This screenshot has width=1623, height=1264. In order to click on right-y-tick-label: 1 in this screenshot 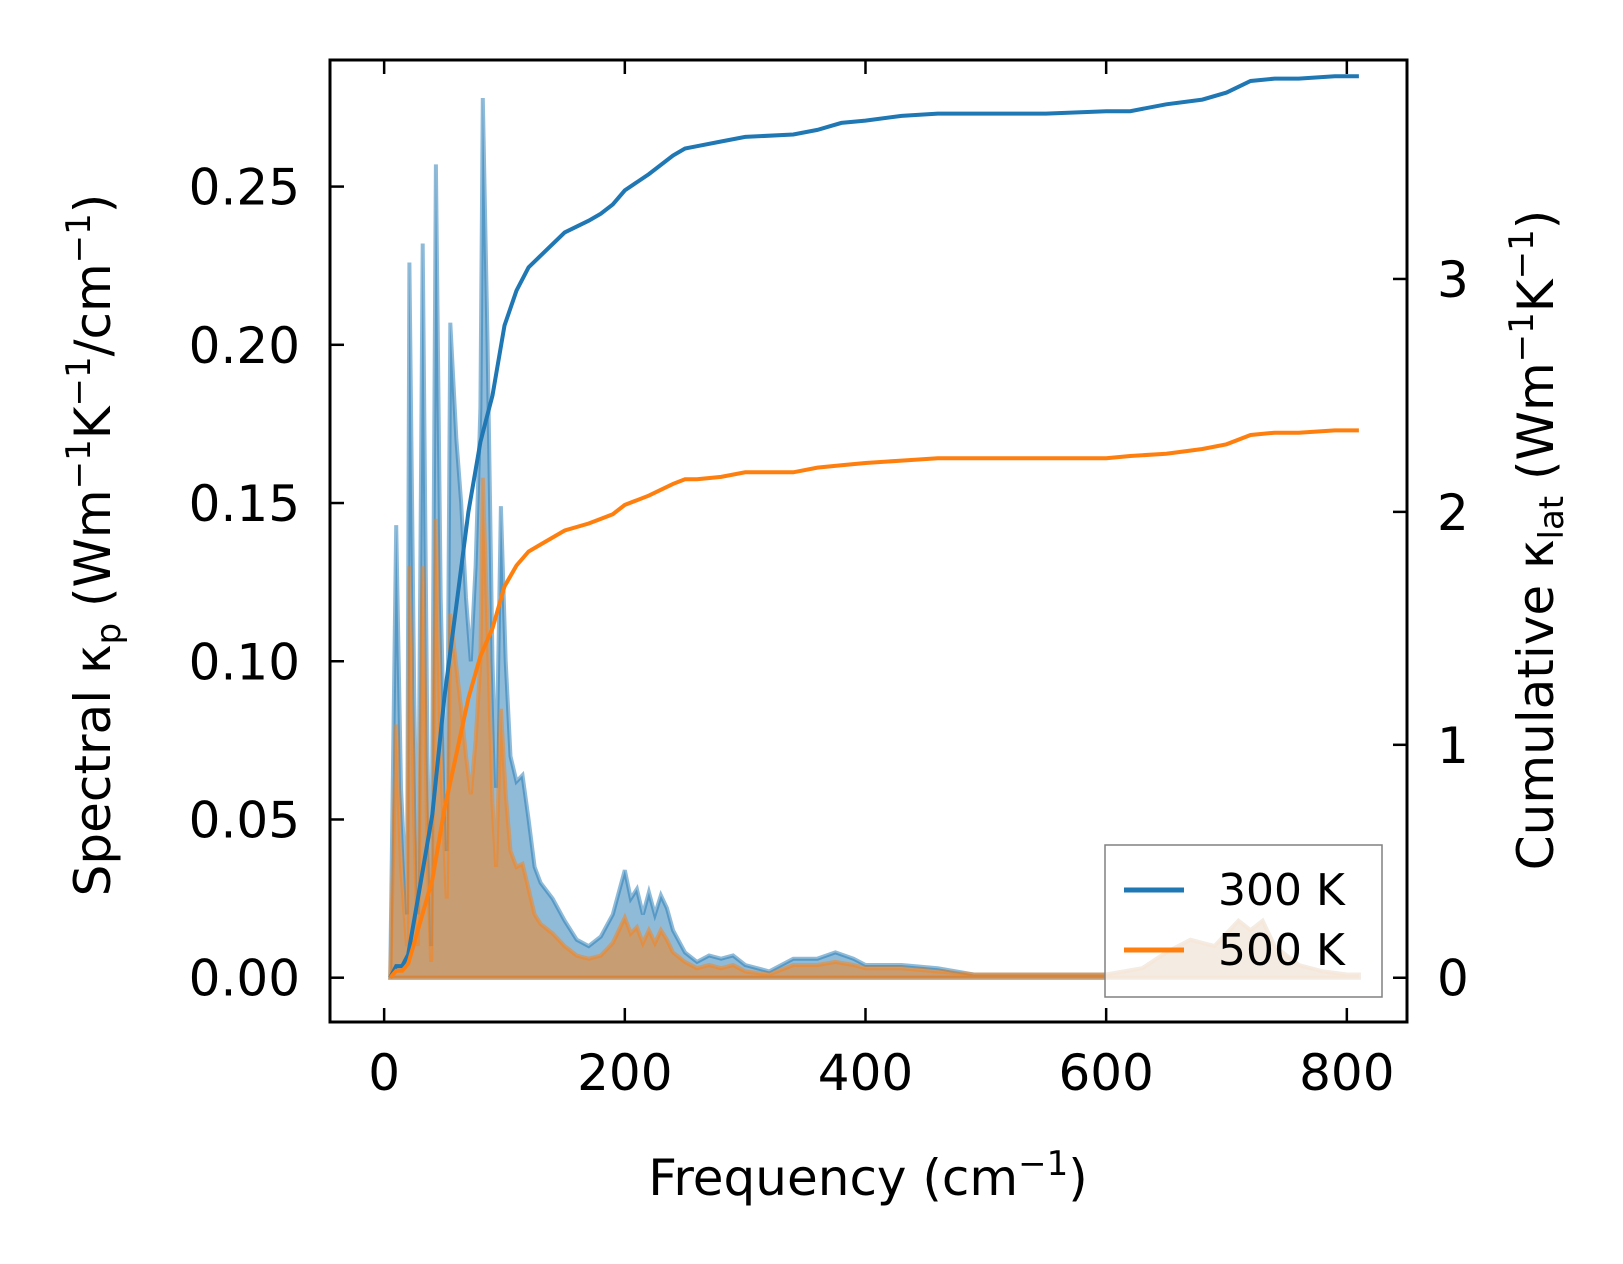, I will do `click(1453, 746)`.